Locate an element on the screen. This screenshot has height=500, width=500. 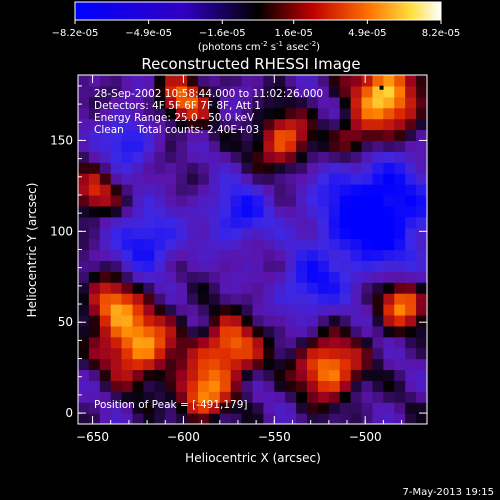
annotation-clean: Clean Total counts: 2.40E+03 is located at coordinates (176, 130).